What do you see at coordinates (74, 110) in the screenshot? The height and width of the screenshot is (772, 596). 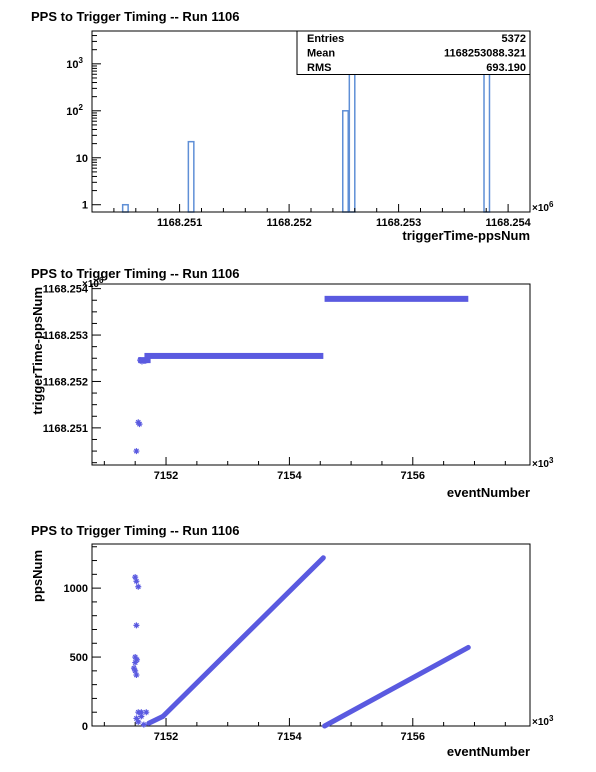 I see `y-tick-label: 10²` at bounding box center [74, 110].